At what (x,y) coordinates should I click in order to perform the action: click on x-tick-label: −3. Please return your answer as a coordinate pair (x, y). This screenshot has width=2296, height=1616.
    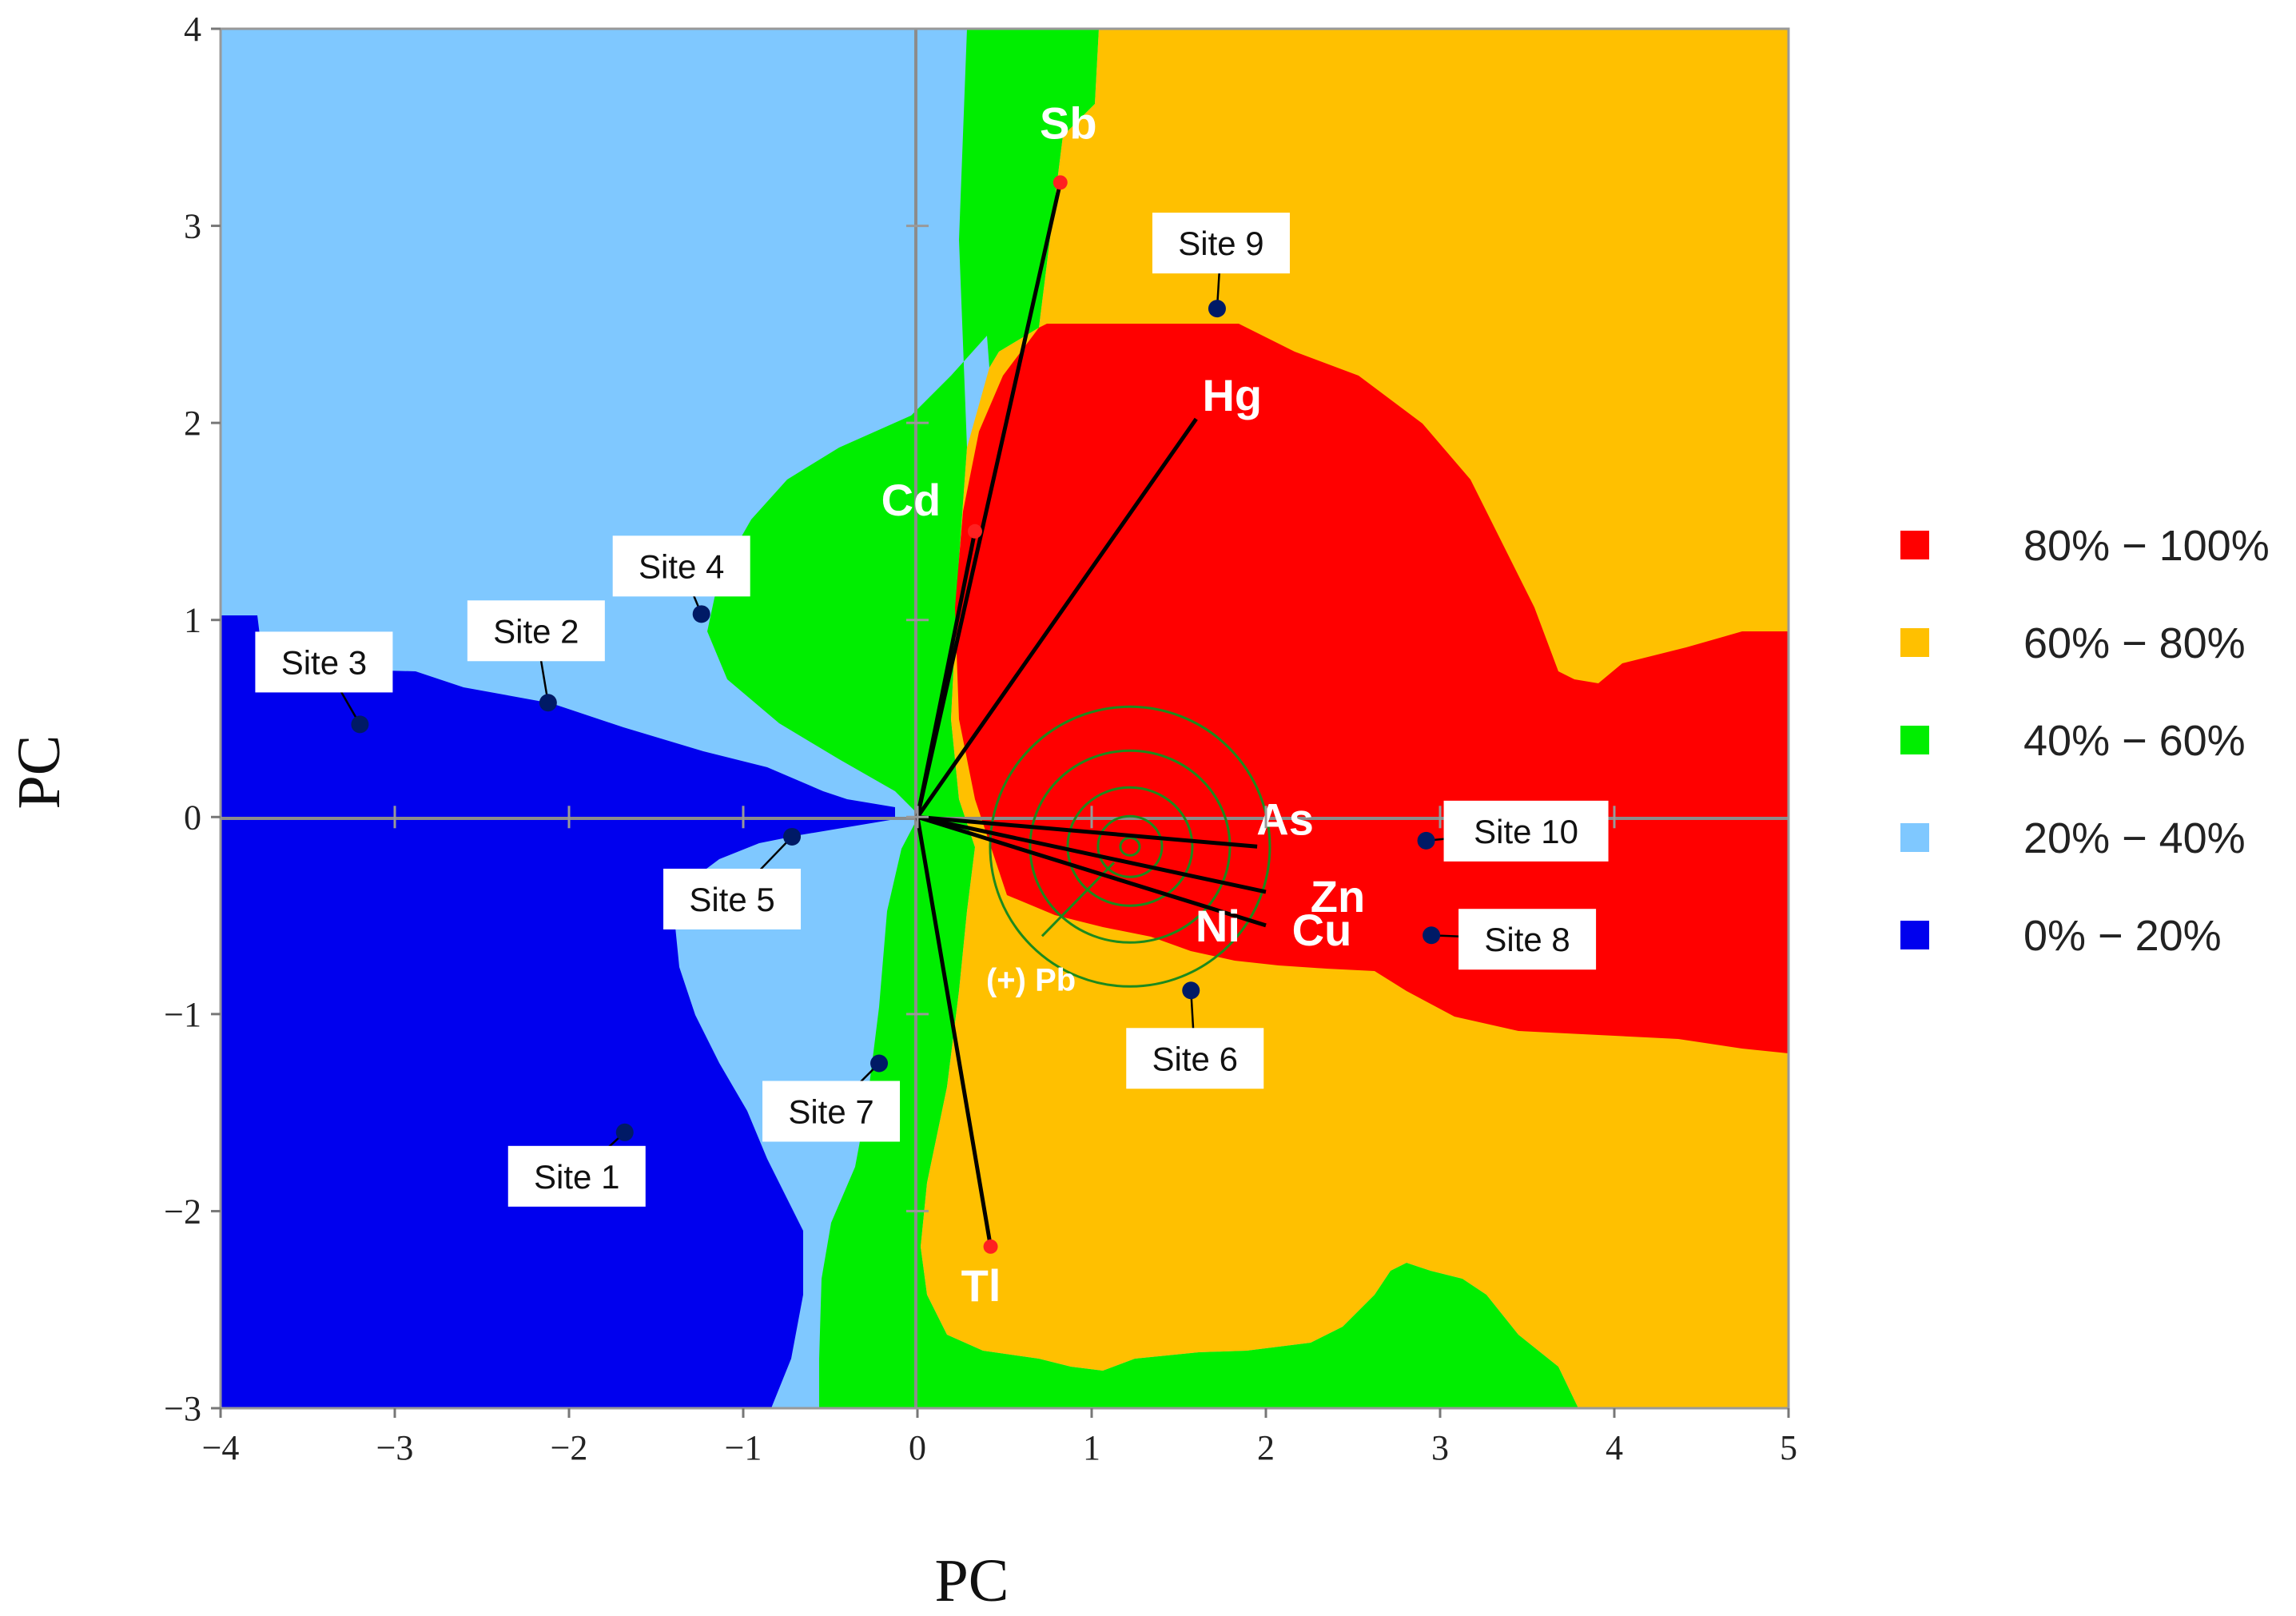
    Looking at the image, I should click on (395, 1447).